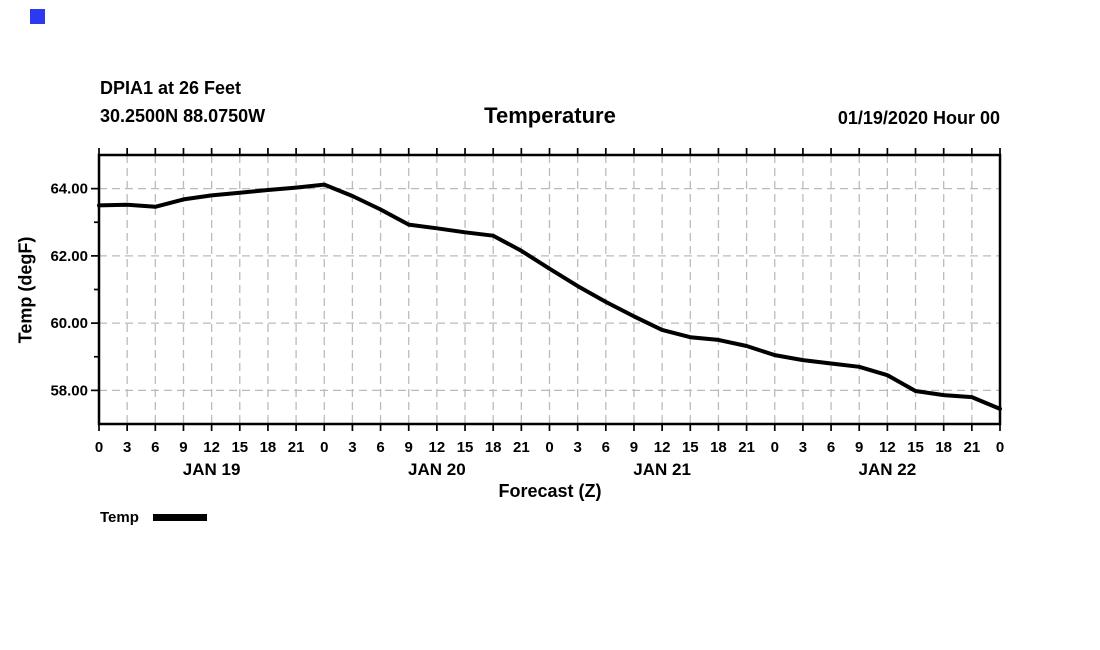  Describe the element at coordinates (179, 517) in the screenshot. I see `legend-line-swatch` at that location.